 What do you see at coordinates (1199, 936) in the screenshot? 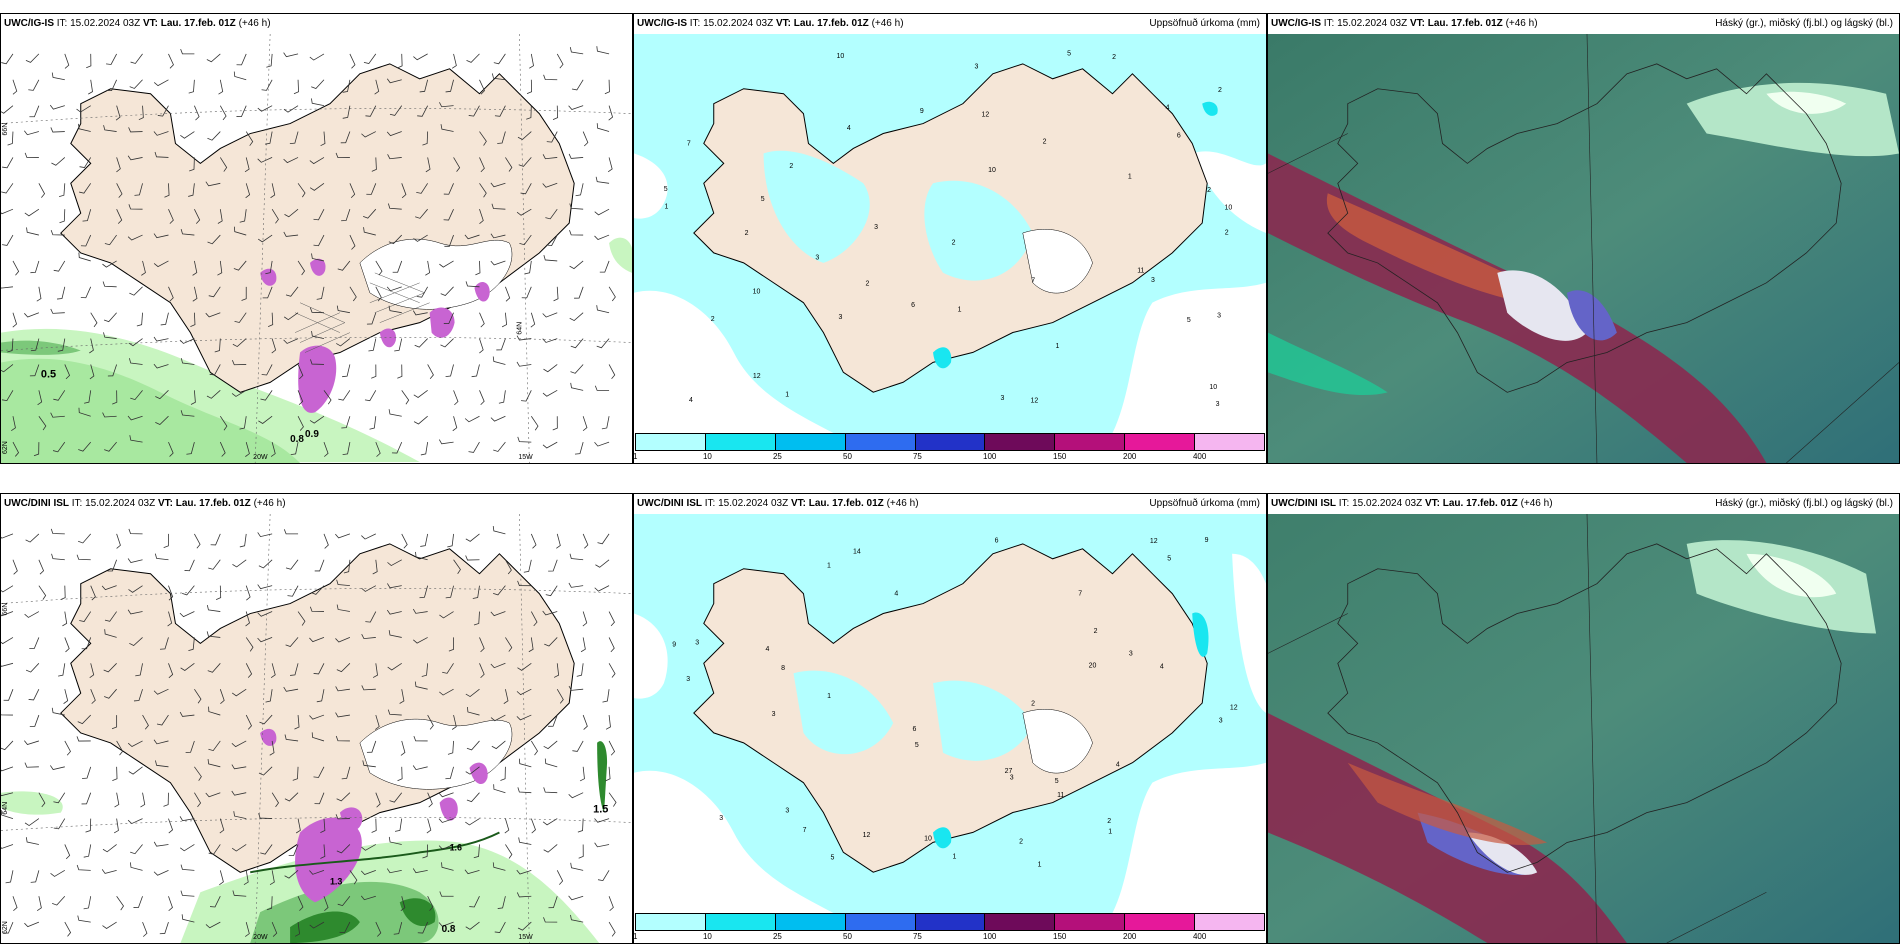
I see `colorbar-tick-label: 400` at bounding box center [1199, 936].